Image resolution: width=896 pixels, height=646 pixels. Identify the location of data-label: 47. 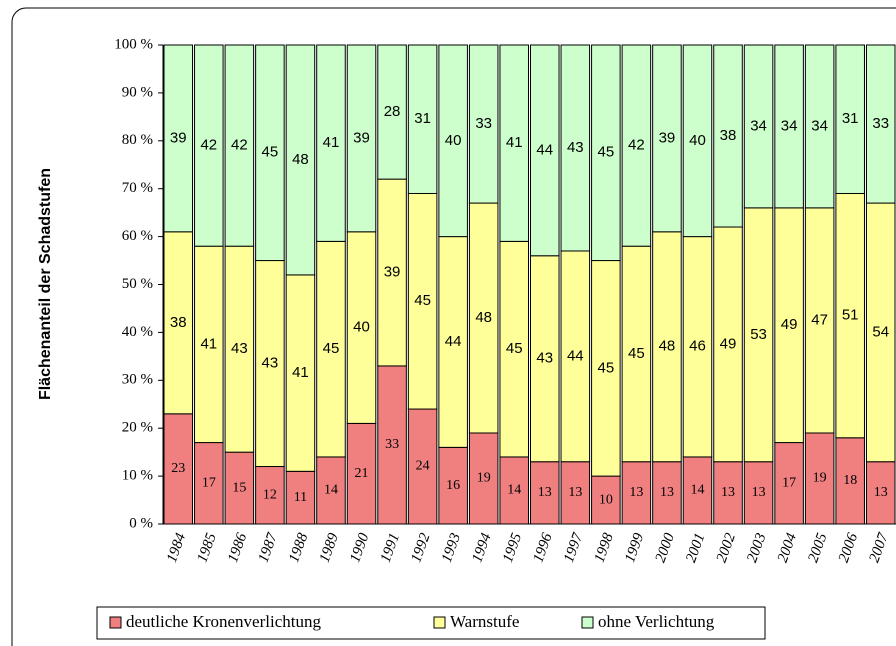
(819, 319).